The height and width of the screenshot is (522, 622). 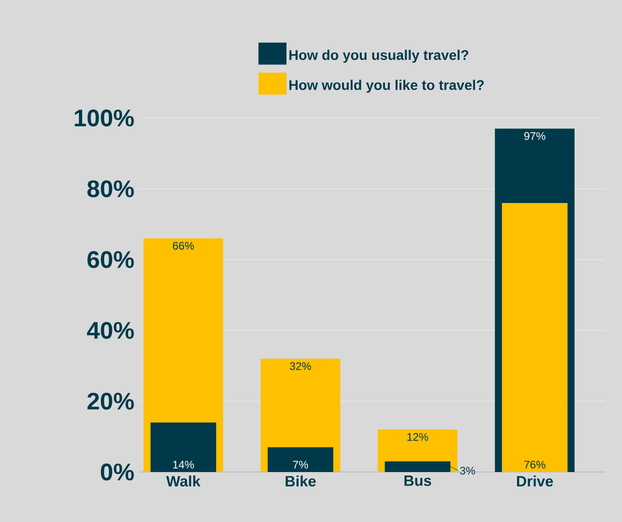 What do you see at coordinates (386, 86) in the screenshot?
I see `legend-label: How would you like to travel?` at bounding box center [386, 86].